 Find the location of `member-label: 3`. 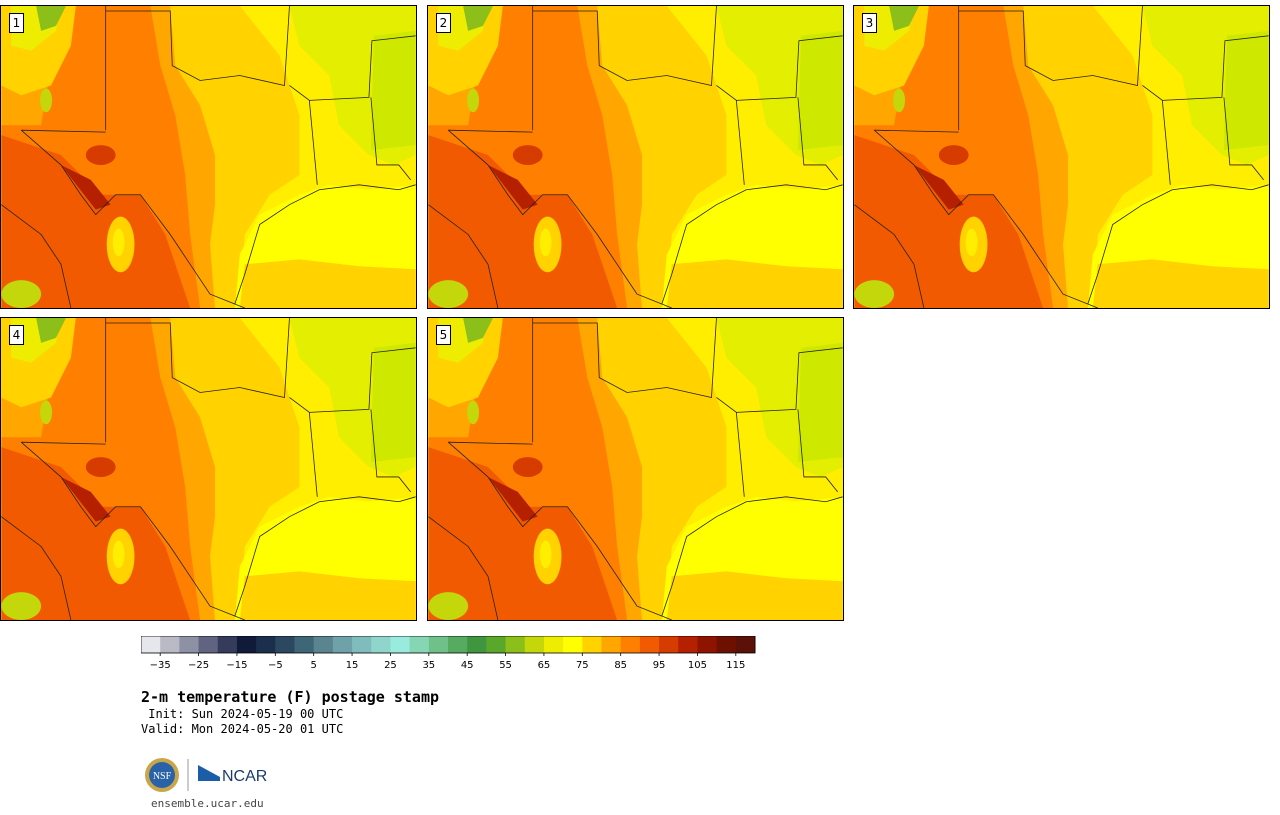

member-label: 3 is located at coordinates (869, 23).